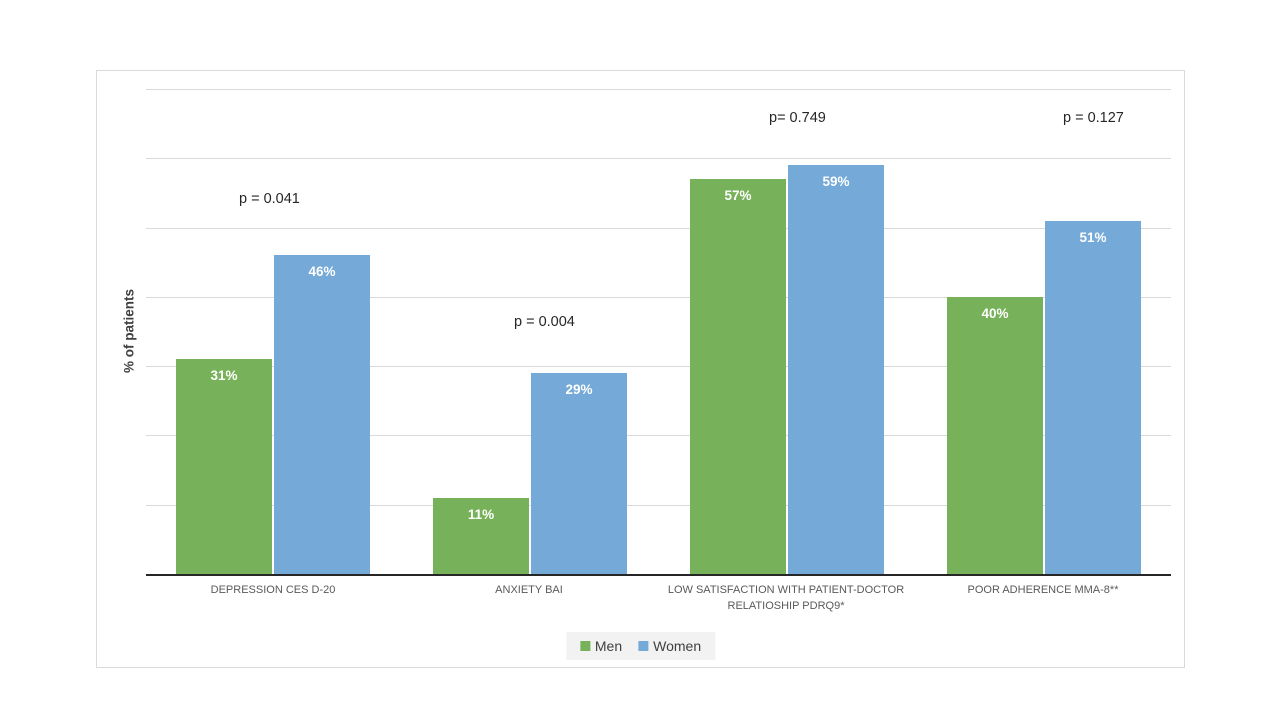 The image size is (1280, 720). I want to click on p-value-label-4: p = 0.127, so click(1093, 118).